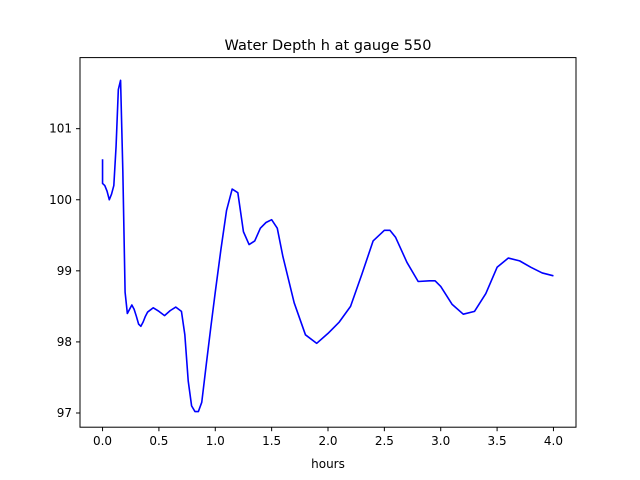 This screenshot has width=640, height=480. I want to click on x-tick-label: 0.5, so click(158, 441).